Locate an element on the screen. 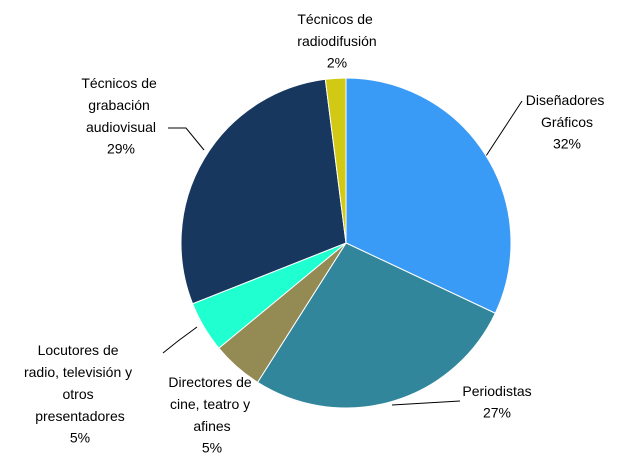 The height and width of the screenshot is (456, 630). label-line: cine, teatro y is located at coordinates (212, 404).